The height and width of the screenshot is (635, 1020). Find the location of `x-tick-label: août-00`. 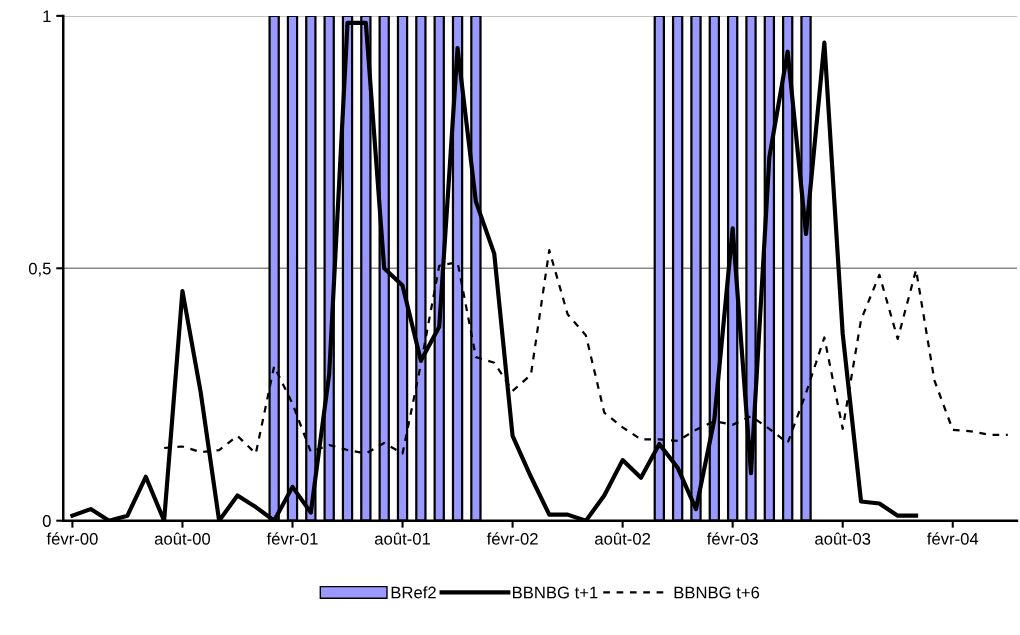

x-tick-label: août-00 is located at coordinates (182, 538).